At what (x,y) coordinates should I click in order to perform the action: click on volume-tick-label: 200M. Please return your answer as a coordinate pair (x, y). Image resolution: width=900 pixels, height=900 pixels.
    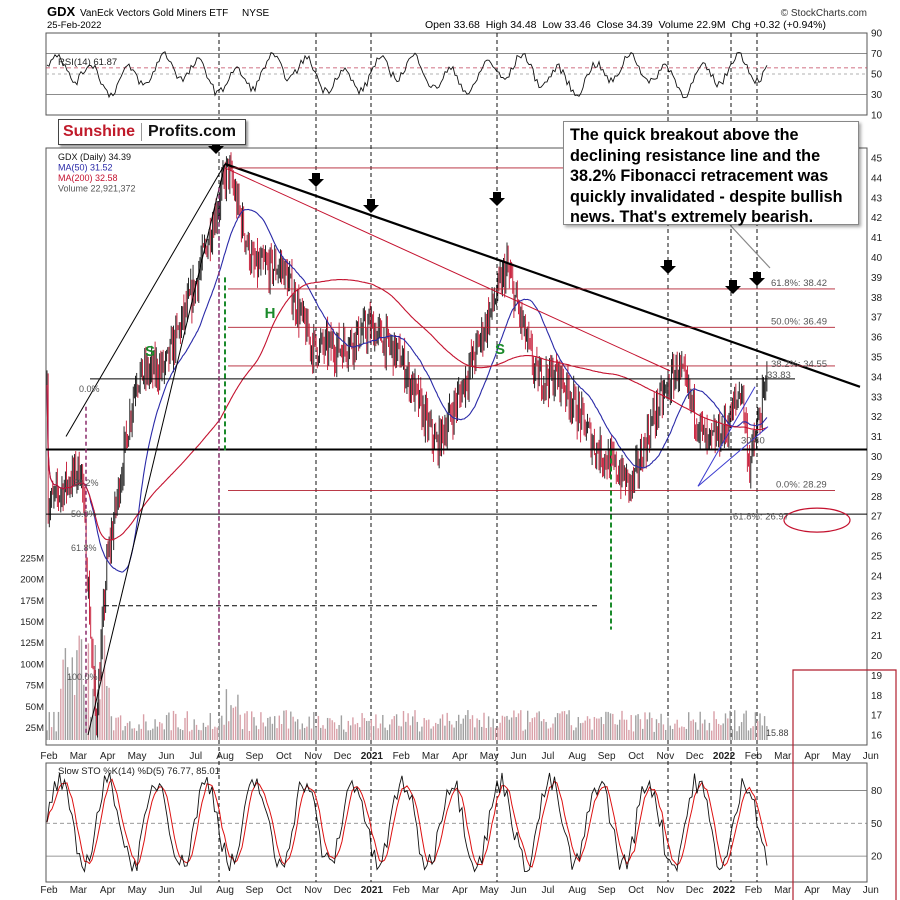
    Looking at the image, I should click on (32, 580).